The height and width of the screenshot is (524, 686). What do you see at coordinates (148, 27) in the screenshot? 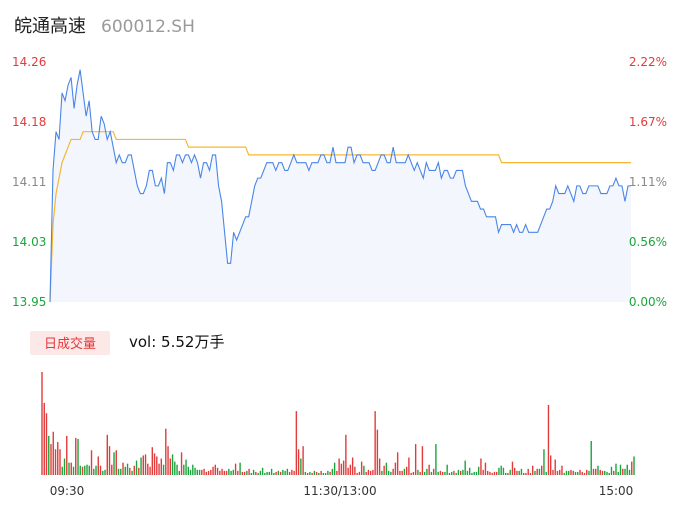
I see `stock-code: 600012.SH` at bounding box center [148, 27].